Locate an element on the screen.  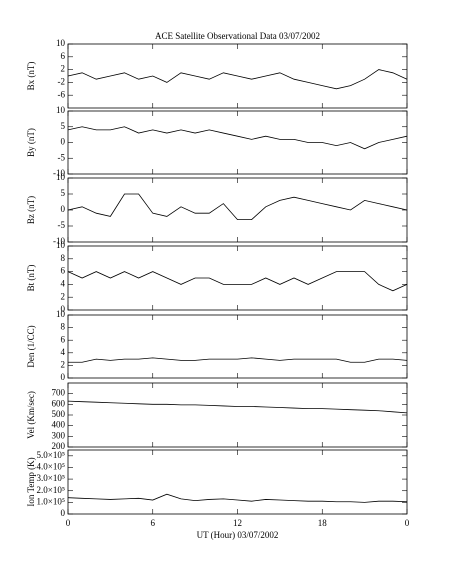
y-tick-label: -2 is located at coordinates (62, 81).